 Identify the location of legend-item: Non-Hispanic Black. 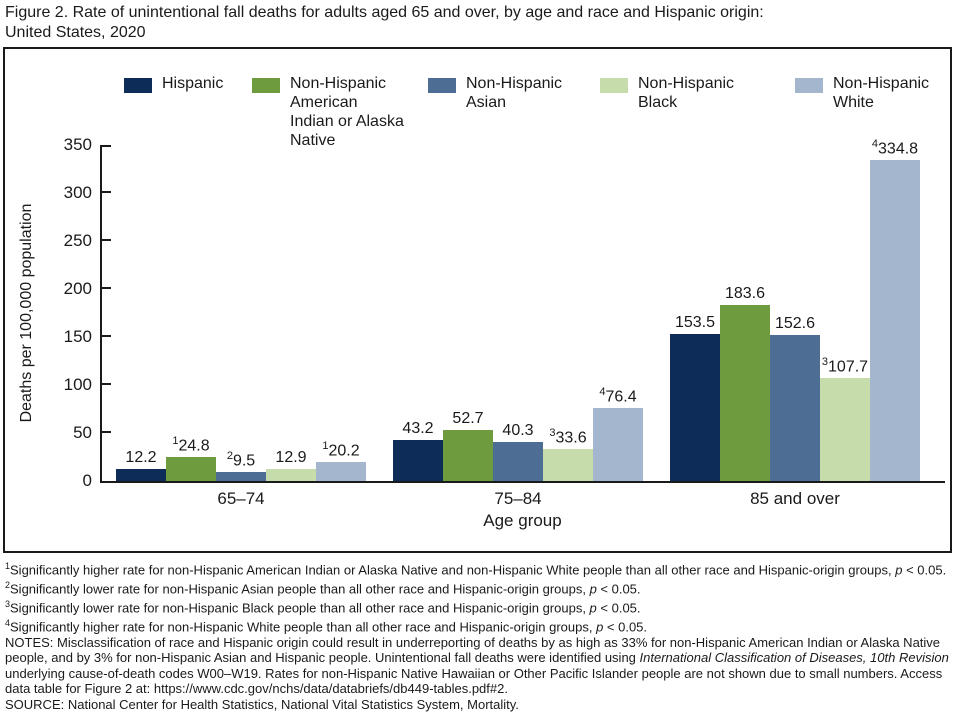
(674, 93).